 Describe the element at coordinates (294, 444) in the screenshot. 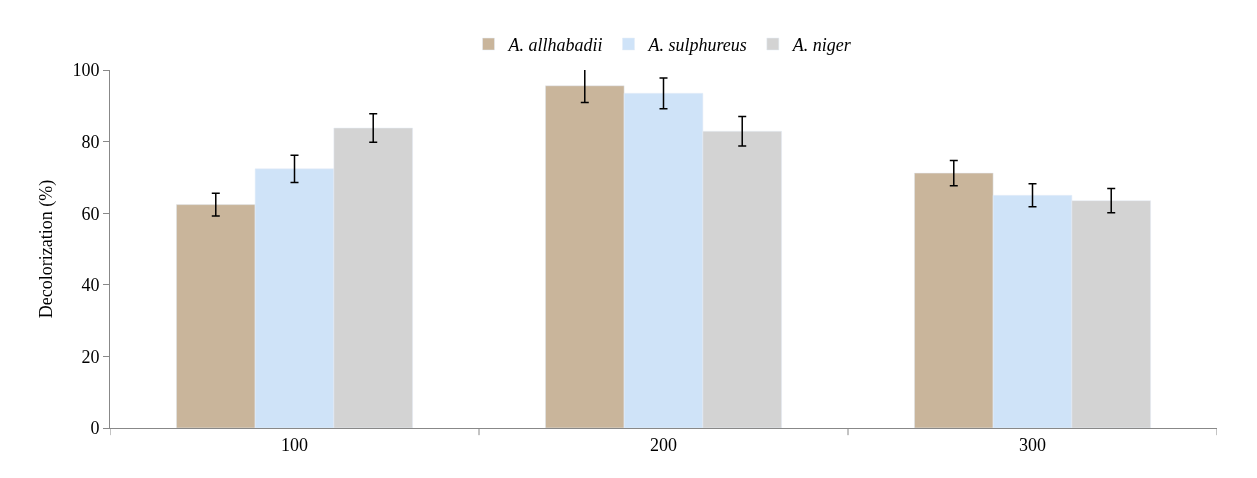

I see `x-tick-label: 100` at that location.